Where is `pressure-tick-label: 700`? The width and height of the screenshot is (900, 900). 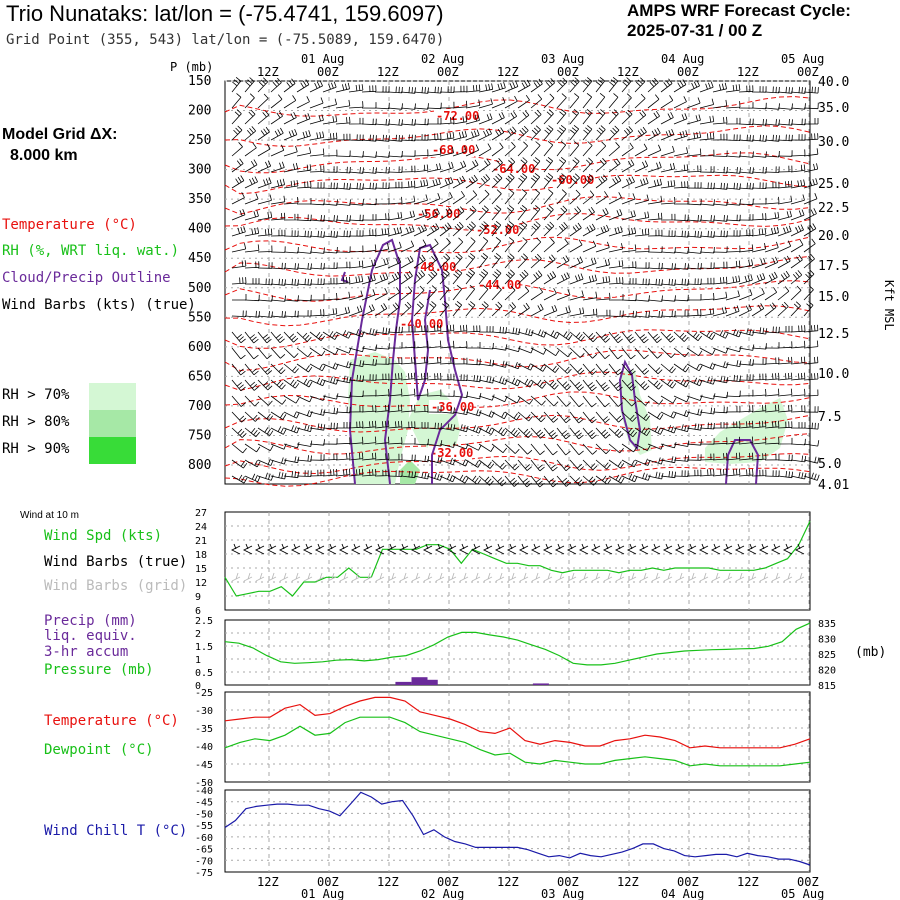 pressure-tick-label: 700 is located at coordinates (199, 406).